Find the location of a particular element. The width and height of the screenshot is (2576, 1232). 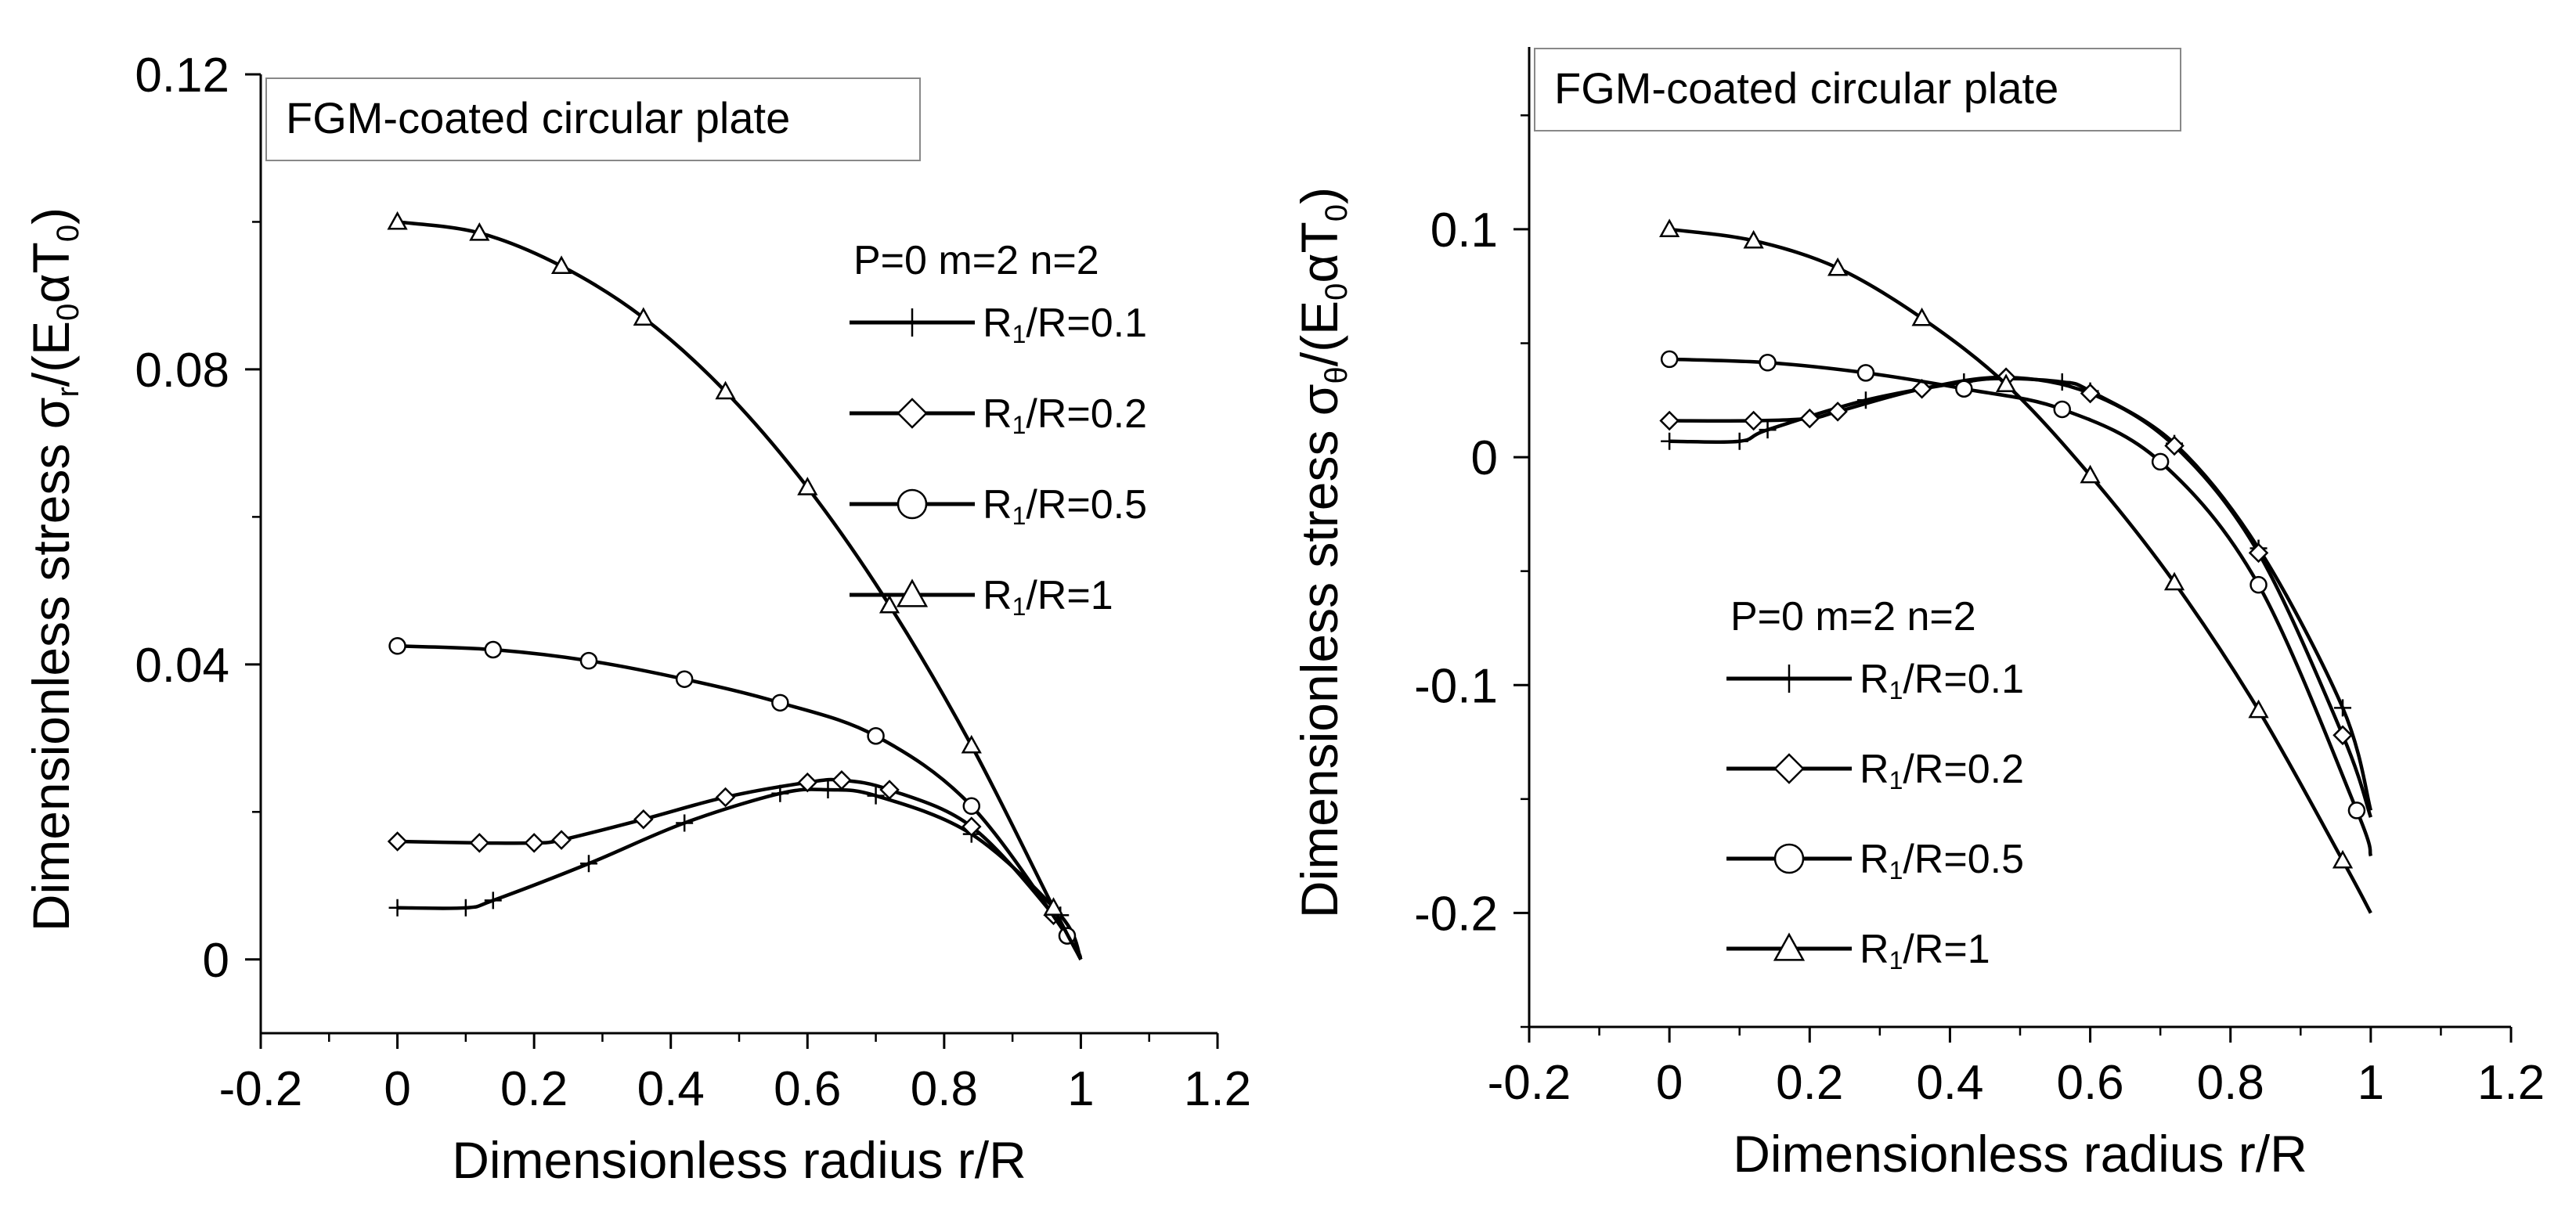

y-label-alpha: αT is located at coordinates (51, 273).